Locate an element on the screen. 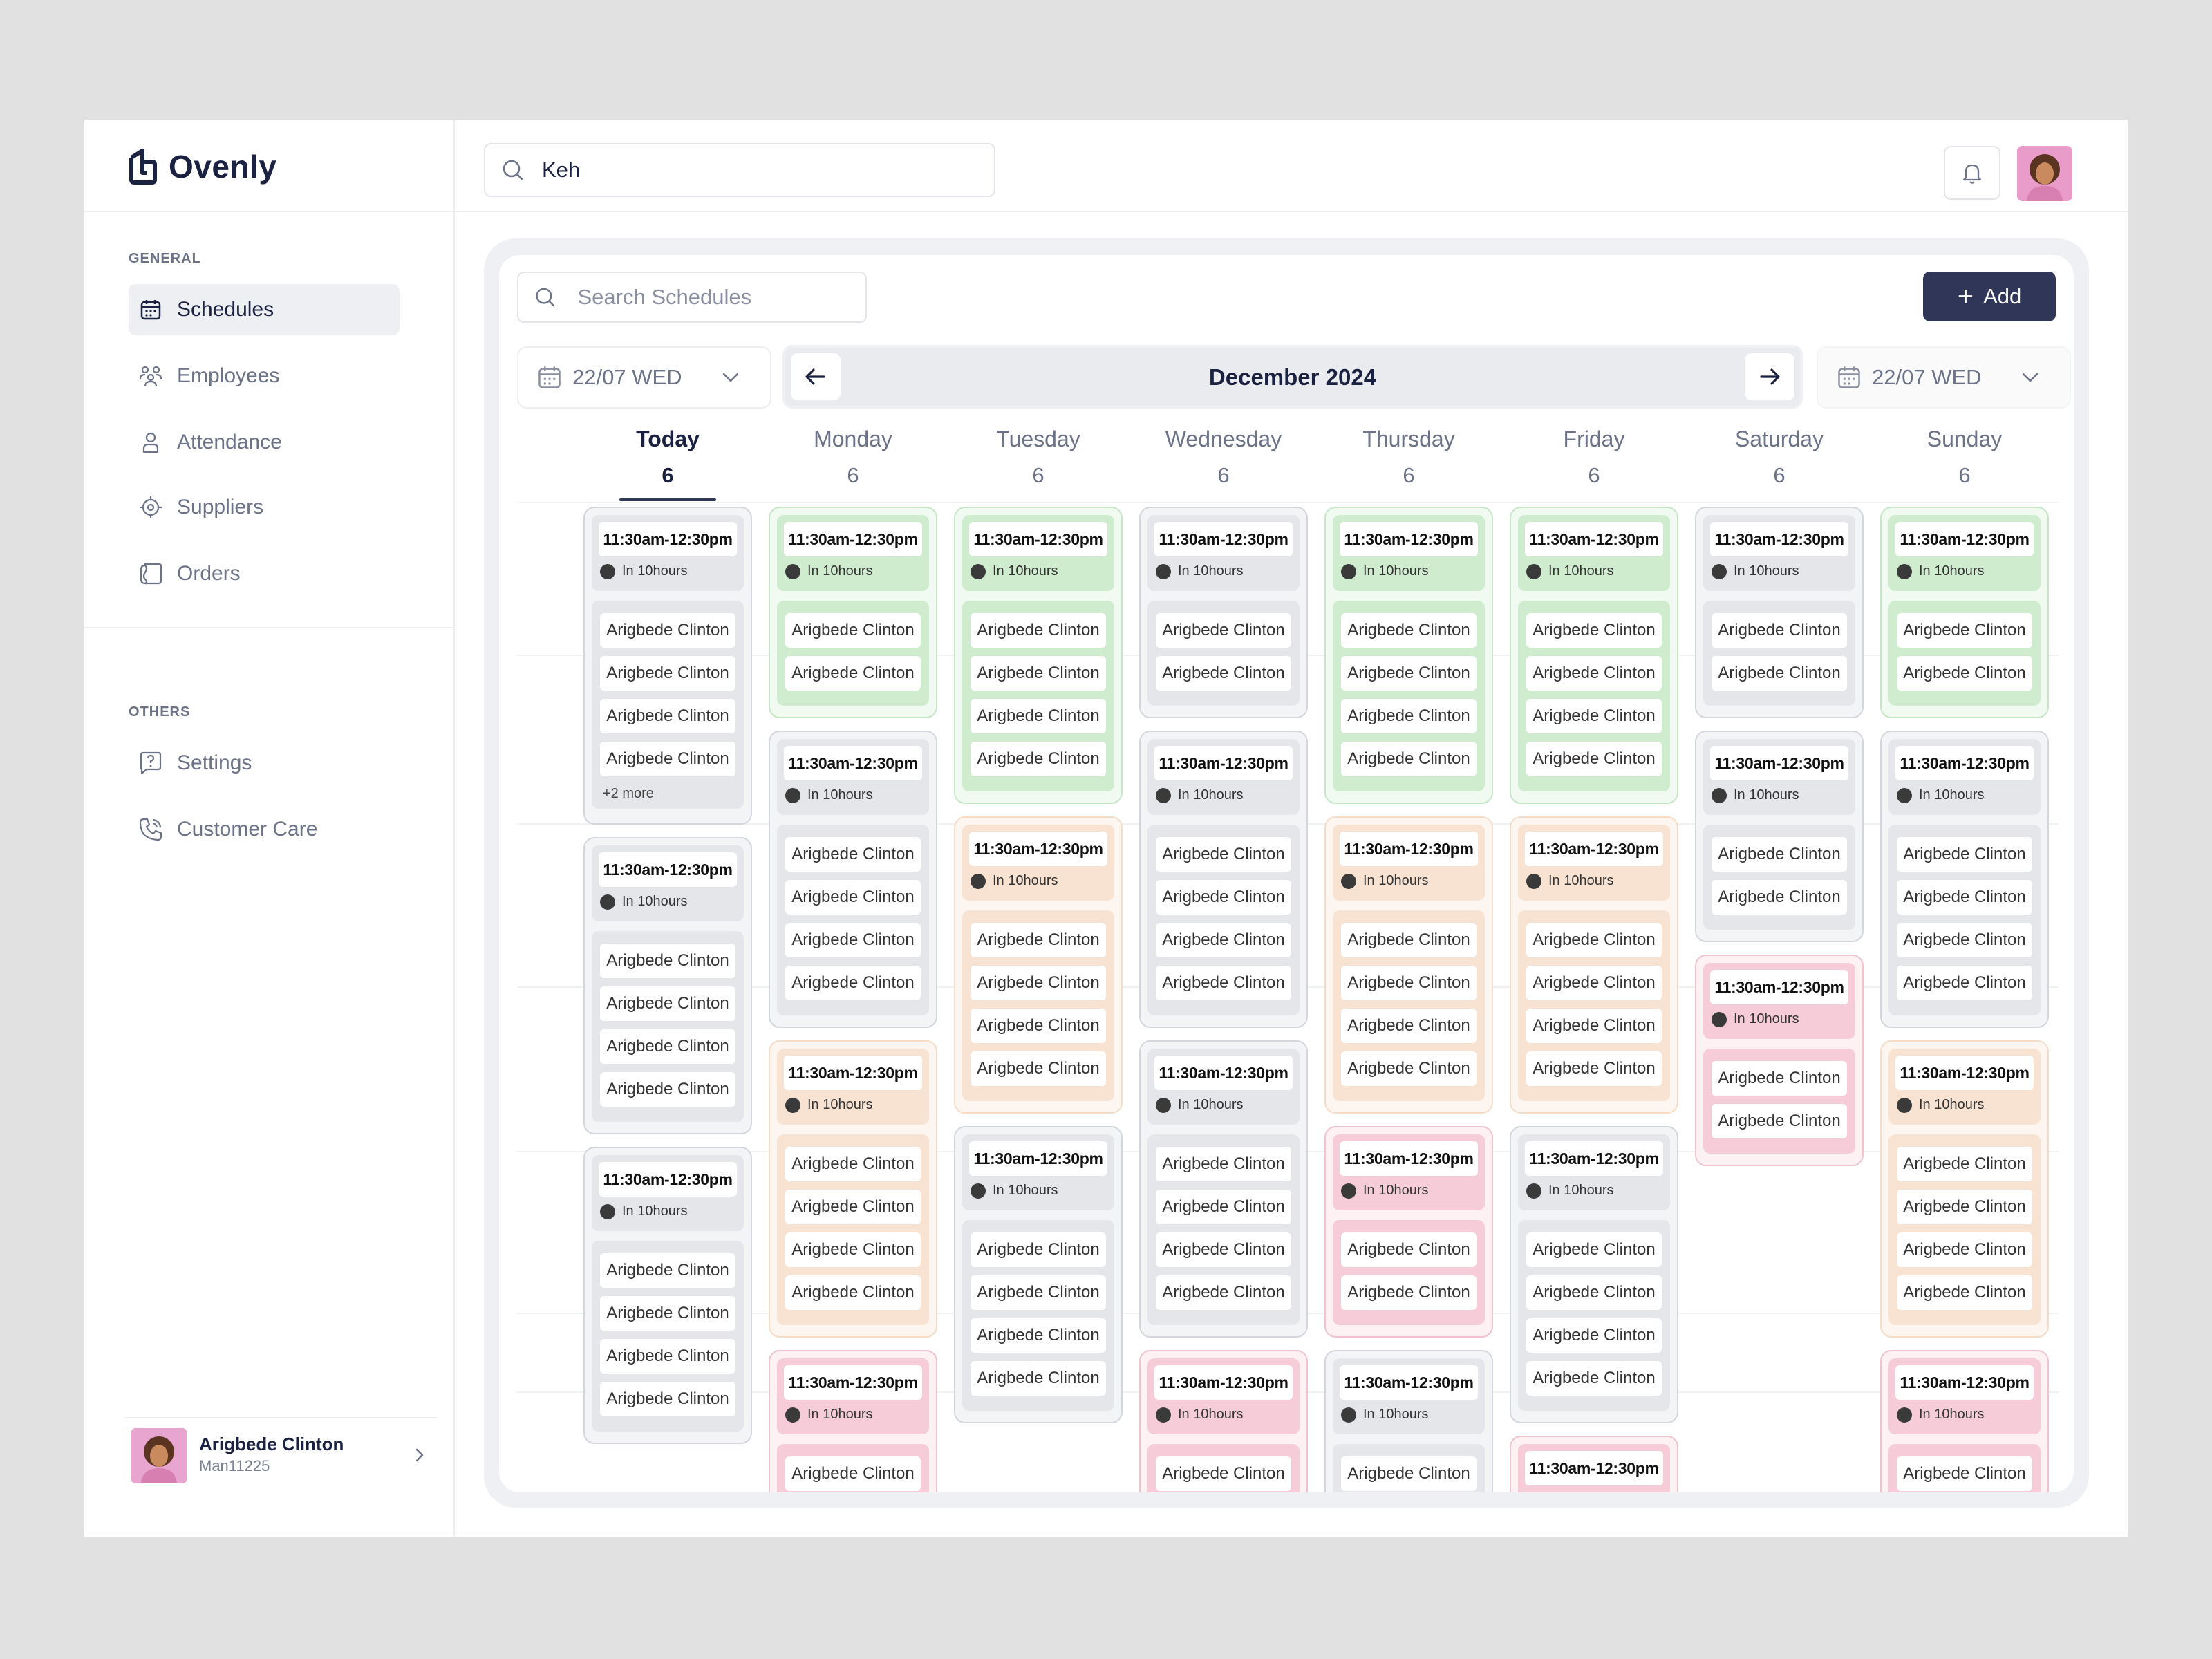  day-header: Saturday 6 is located at coordinates (1779, 462).